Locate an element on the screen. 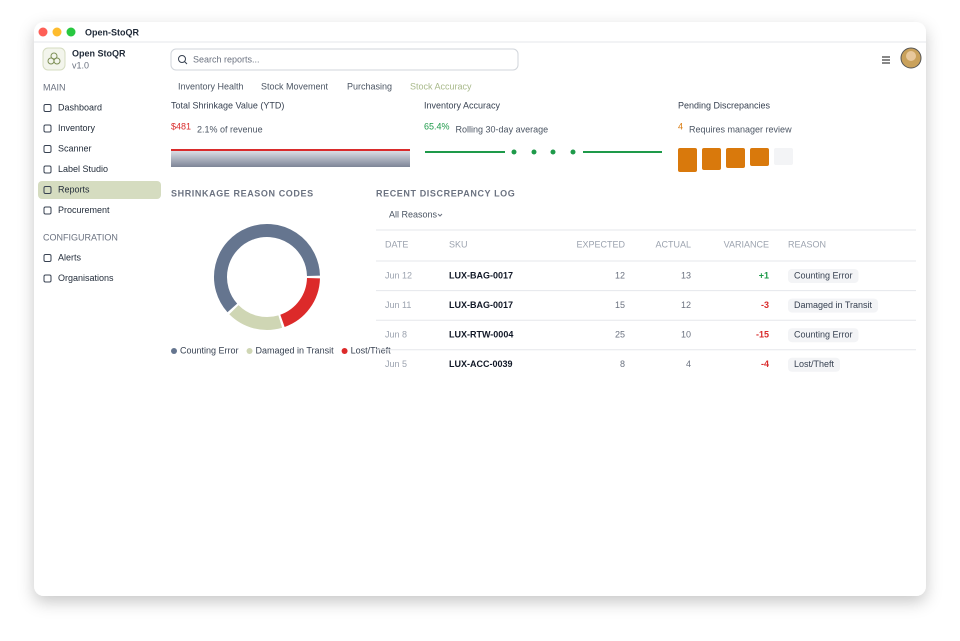 The image size is (960, 641). nav-active is located at coordinates (99, 190).